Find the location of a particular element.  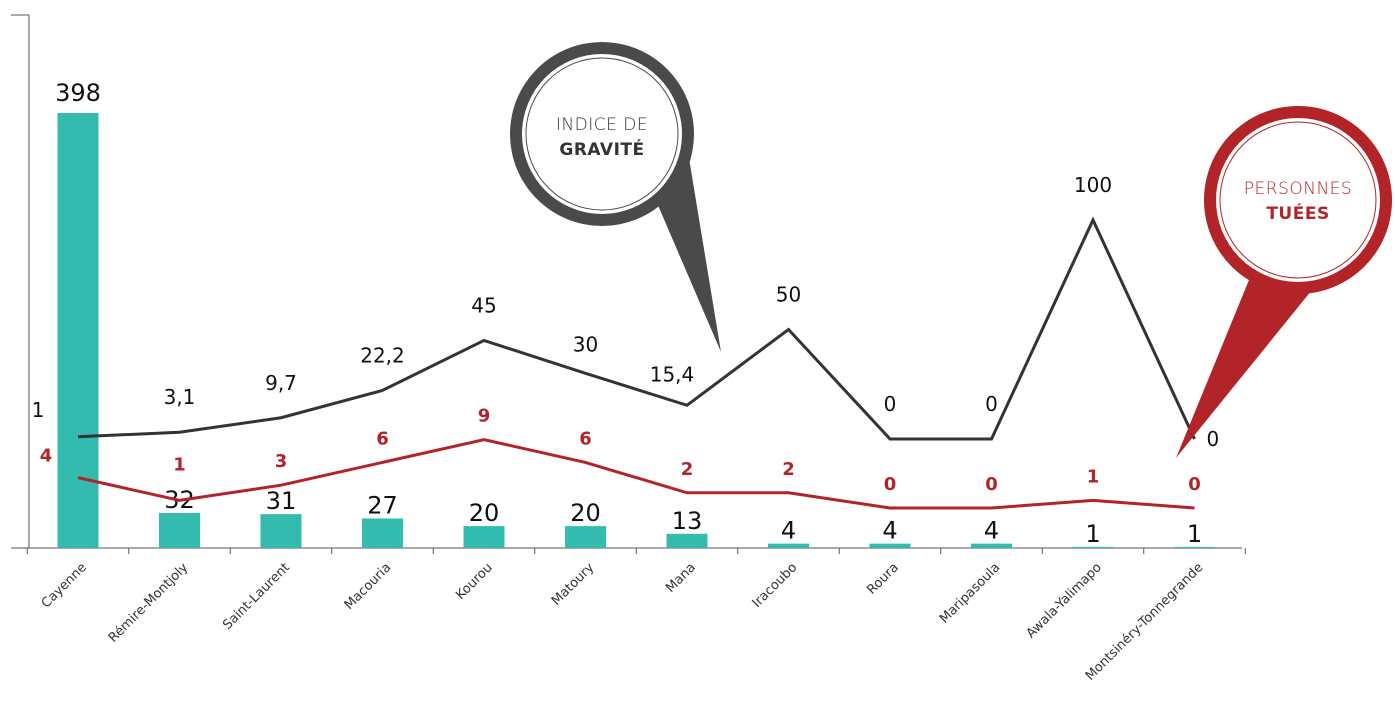

category-label: Matoury is located at coordinates (573, 584).